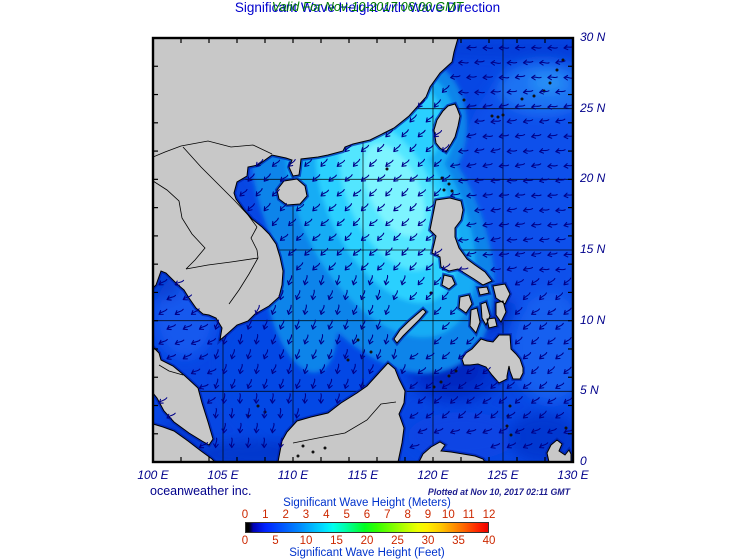  Describe the element at coordinates (489, 515) in the screenshot. I see `meters-tick: 12` at that location.